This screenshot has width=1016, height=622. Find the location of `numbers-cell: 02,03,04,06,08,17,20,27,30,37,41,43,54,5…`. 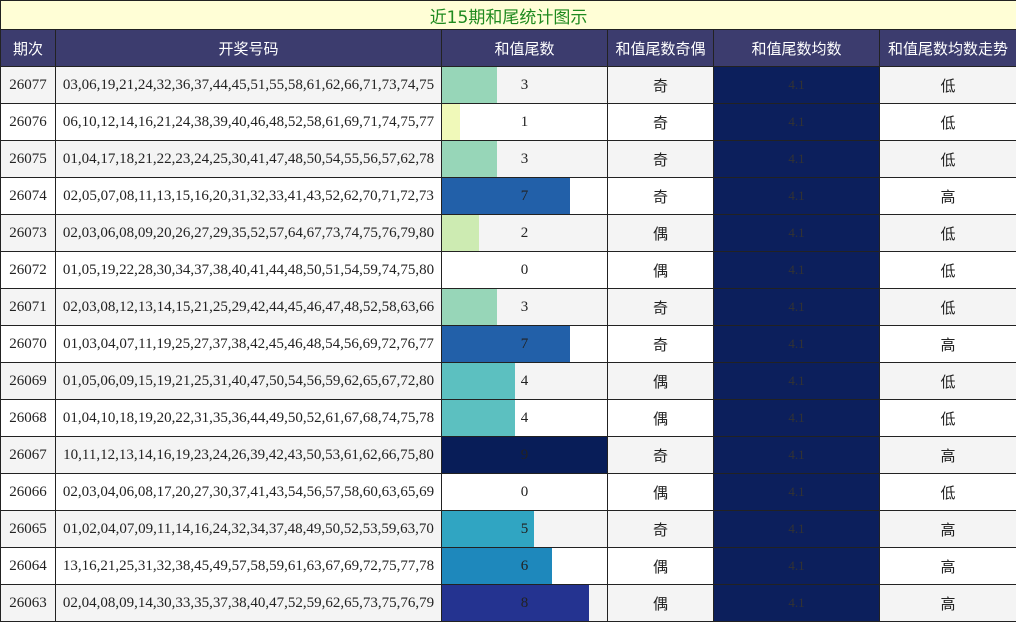

numbers-cell: 02,03,04,06,08,17,20,27,30,37,41,43,54,5… is located at coordinates (249, 492).